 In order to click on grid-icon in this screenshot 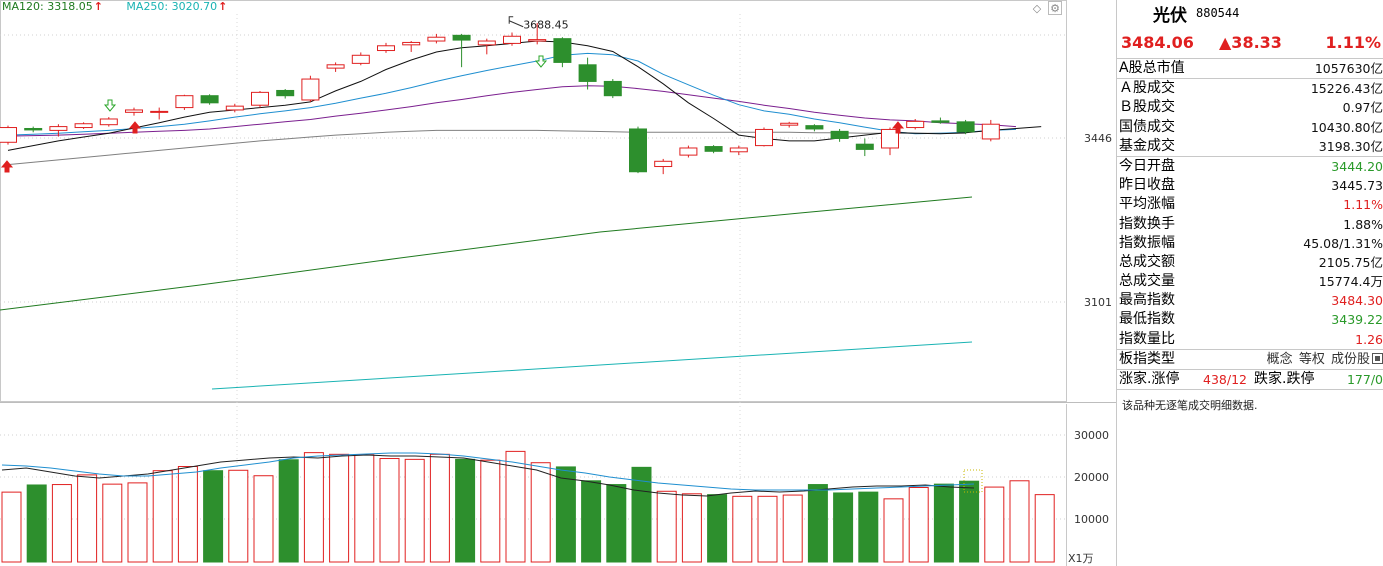, I will do `click(1377, 358)`.